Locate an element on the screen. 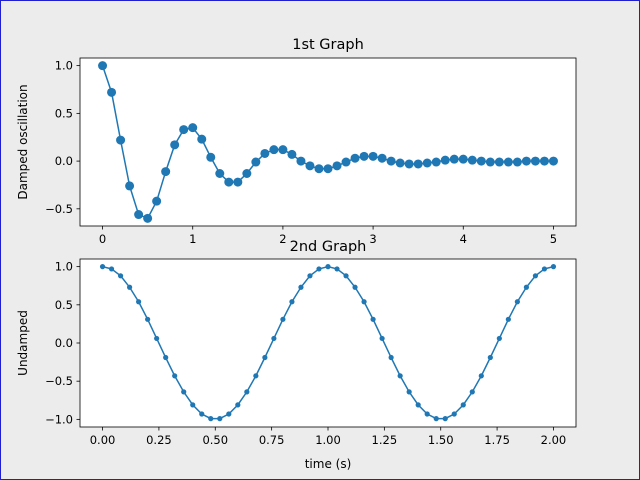 The height and width of the screenshot is (480, 640). subplot-2-ylabel: Undamped is located at coordinates (23, 343).